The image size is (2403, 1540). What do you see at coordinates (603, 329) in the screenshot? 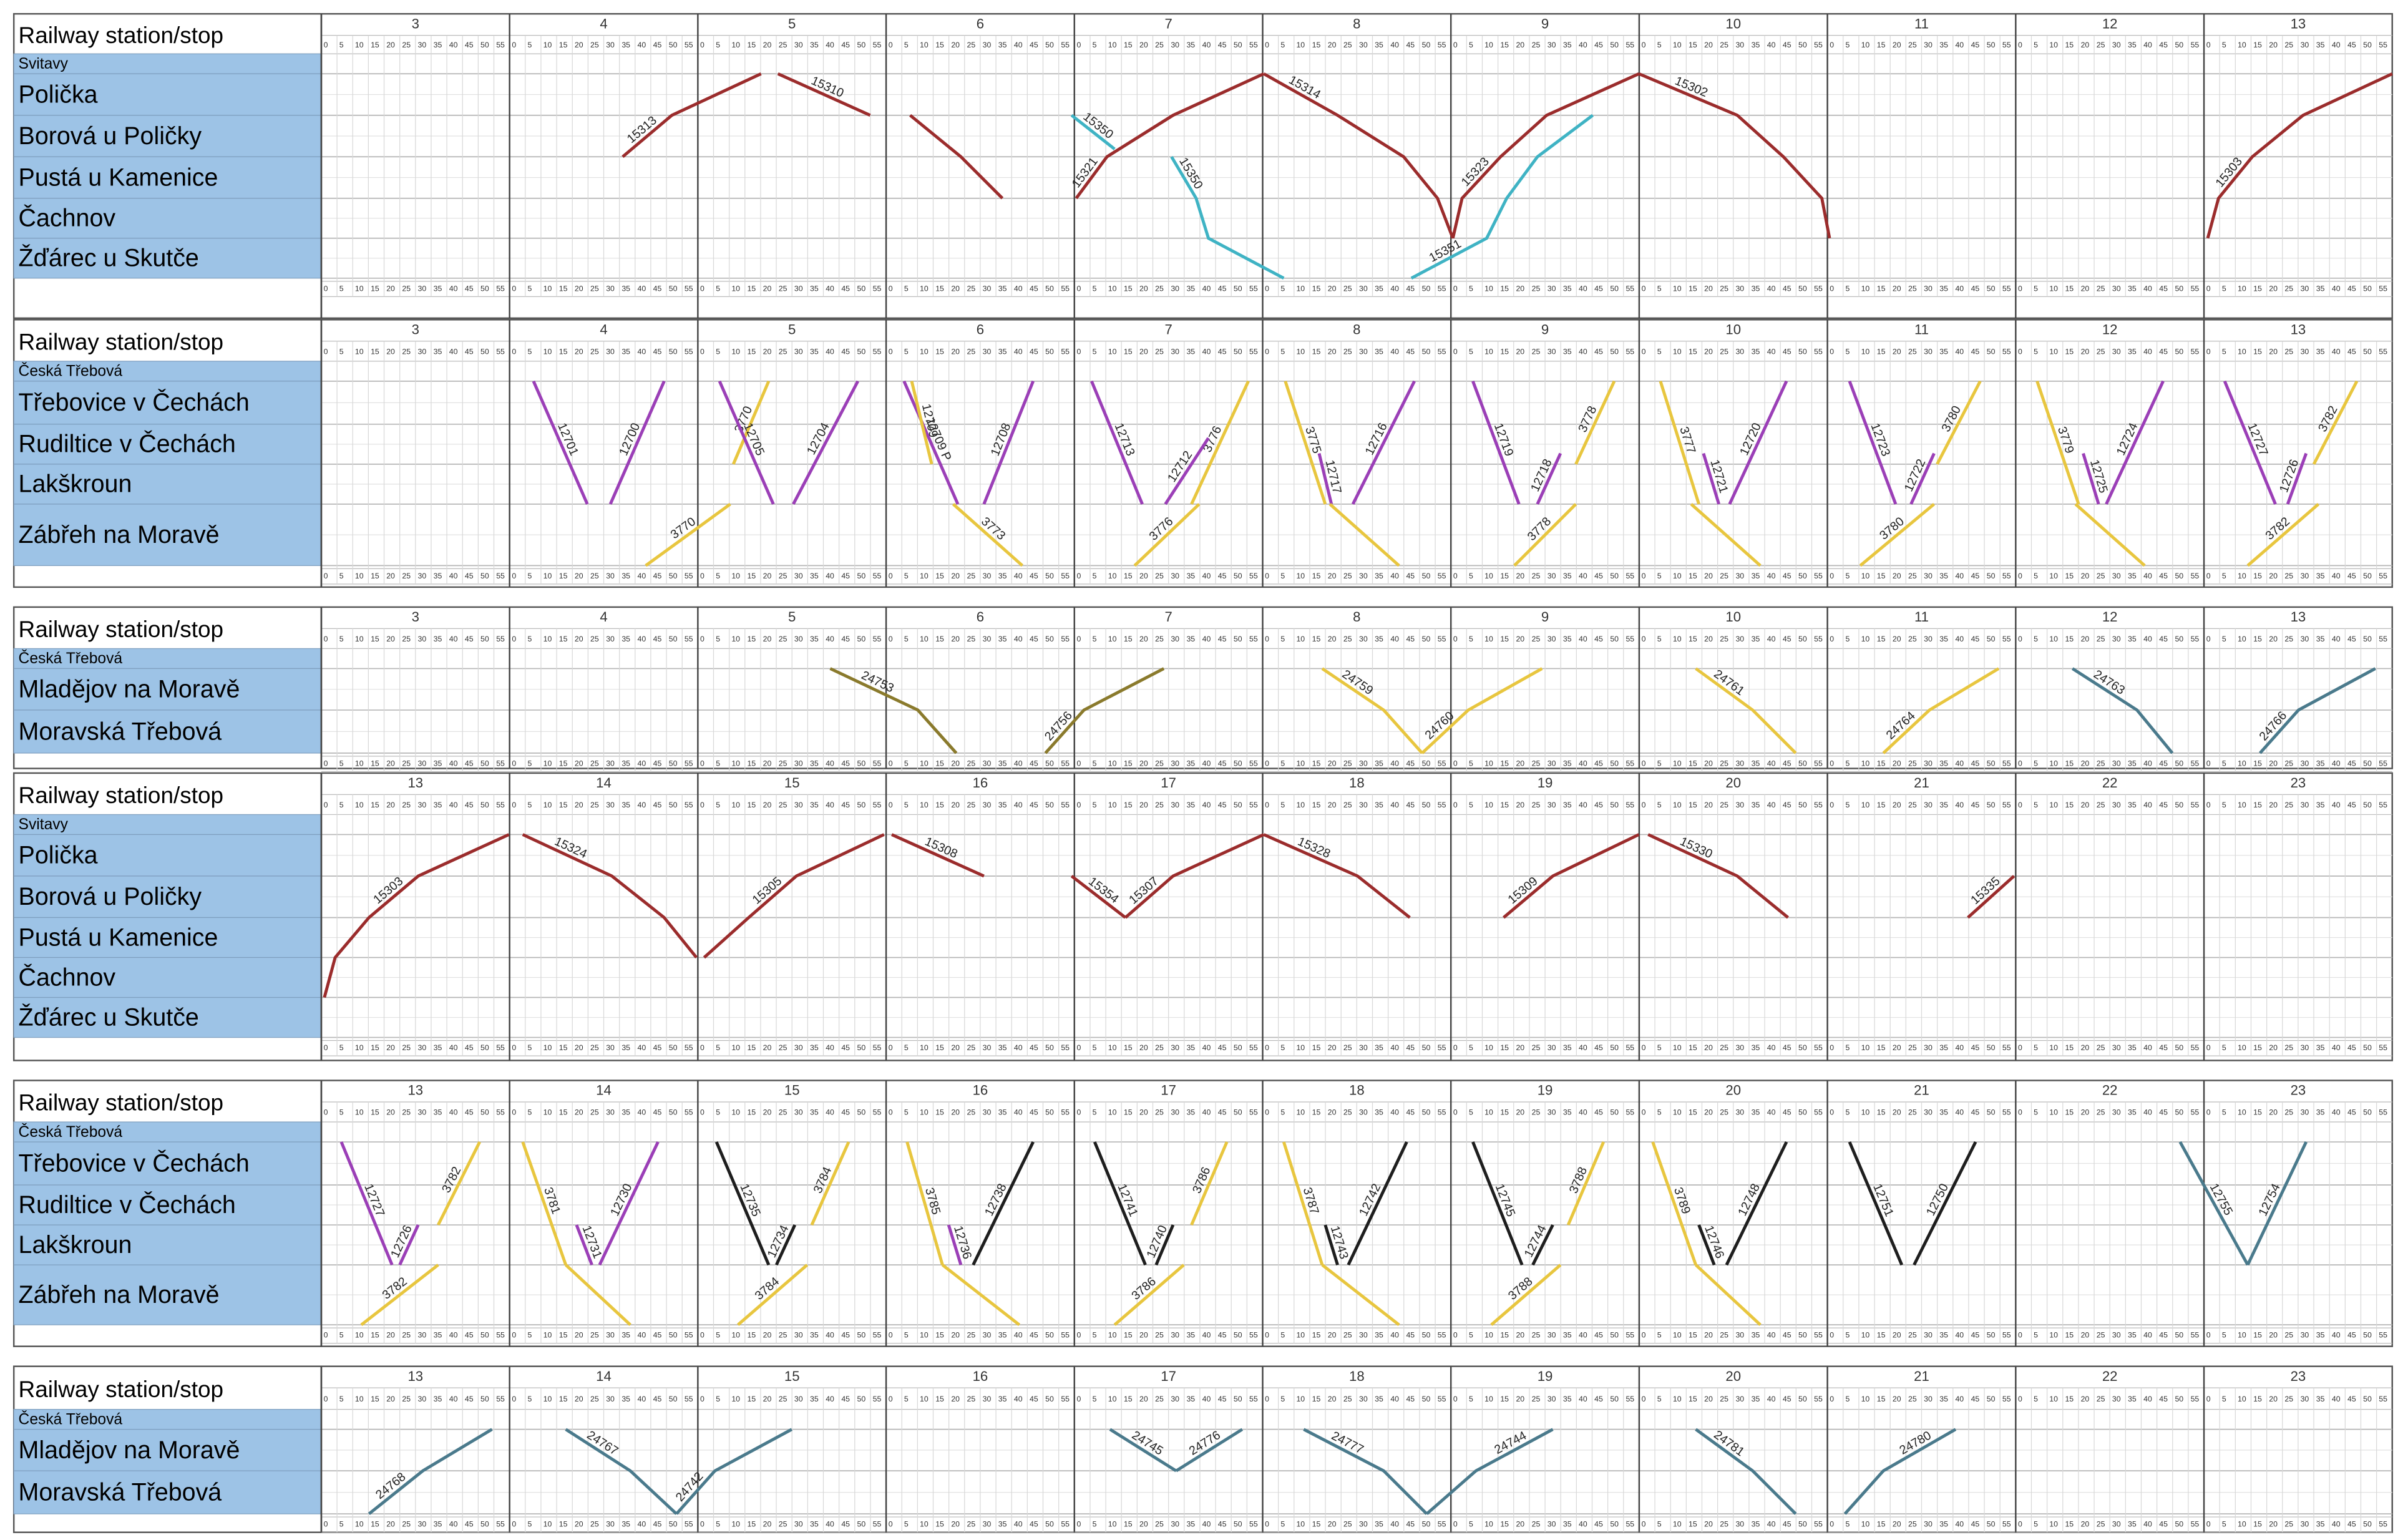
I see `hour-label: 4` at bounding box center [603, 329].